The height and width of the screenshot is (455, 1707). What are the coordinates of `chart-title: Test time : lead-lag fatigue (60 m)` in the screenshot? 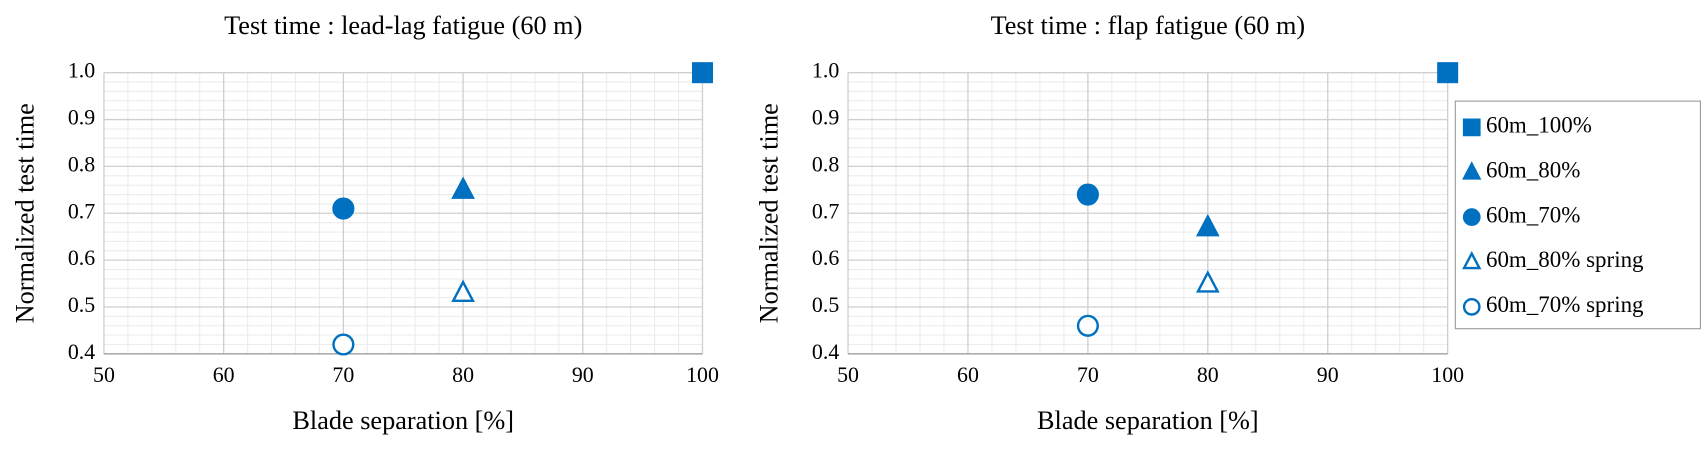 It's located at (403, 25).